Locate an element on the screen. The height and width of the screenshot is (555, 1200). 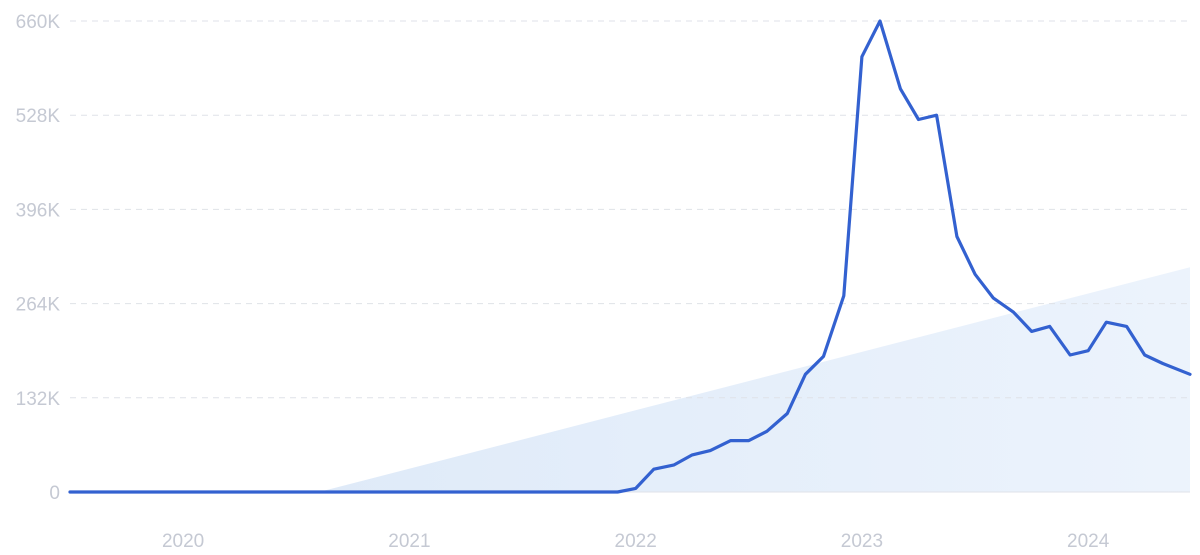
x-tick-label: 2022 is located at coordinates (636, 541).